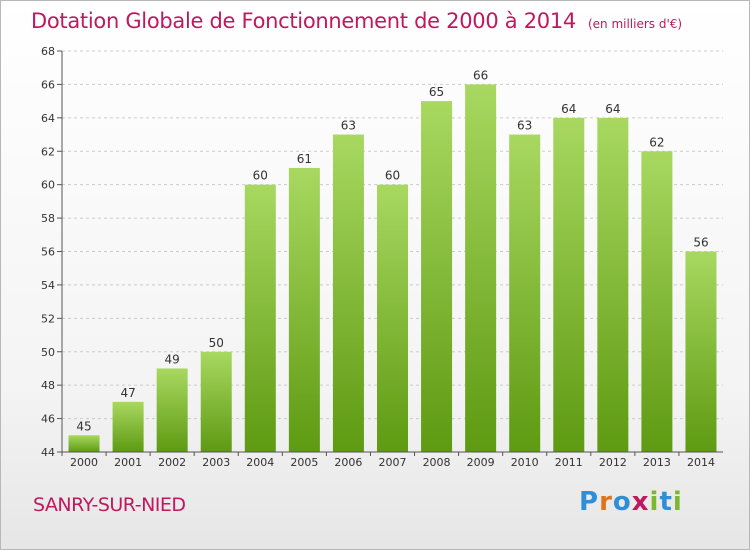 This screenshot has width=750, height=550. What do you see at coordinates (48, 385) in the screenshot?
I see `y-tick-label: 48` at bounding box center [48, 385].